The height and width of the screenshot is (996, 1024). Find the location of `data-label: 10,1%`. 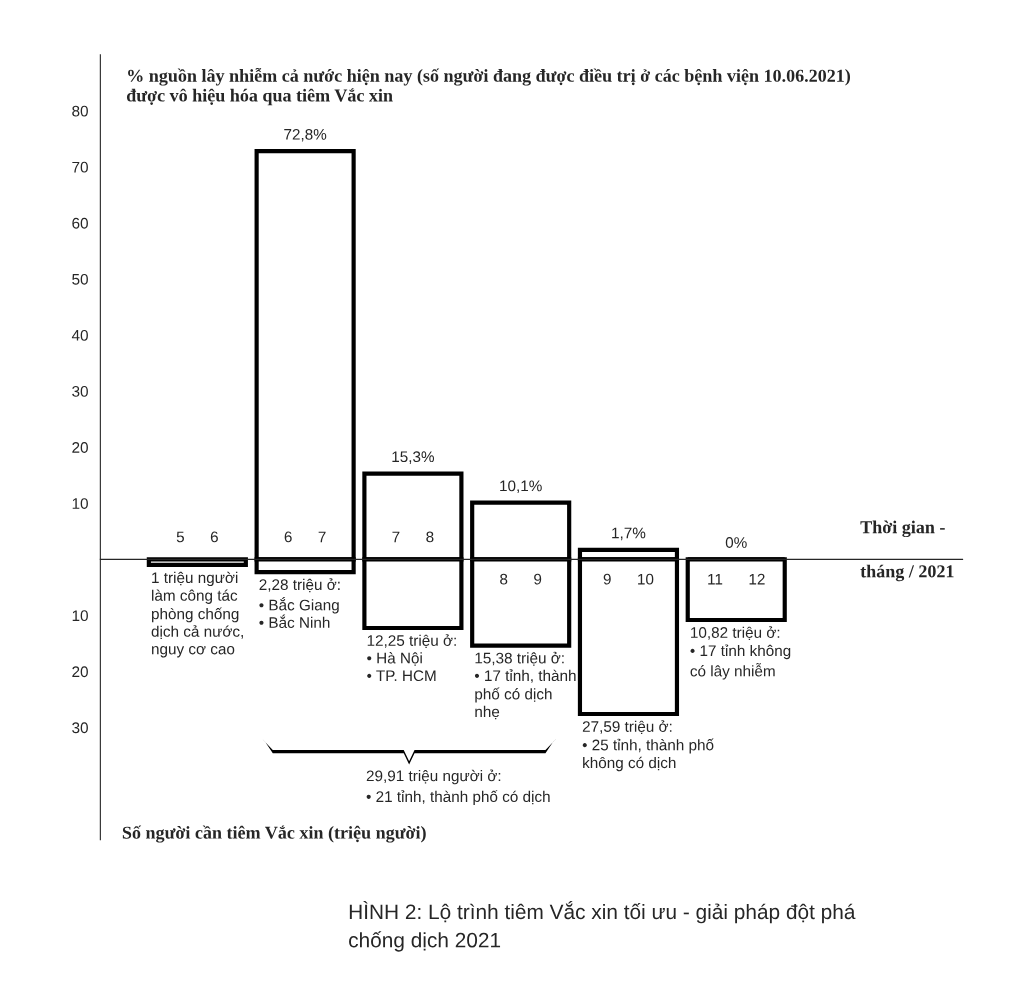

data-label: 10,1% is located at coordinates (521, 487).